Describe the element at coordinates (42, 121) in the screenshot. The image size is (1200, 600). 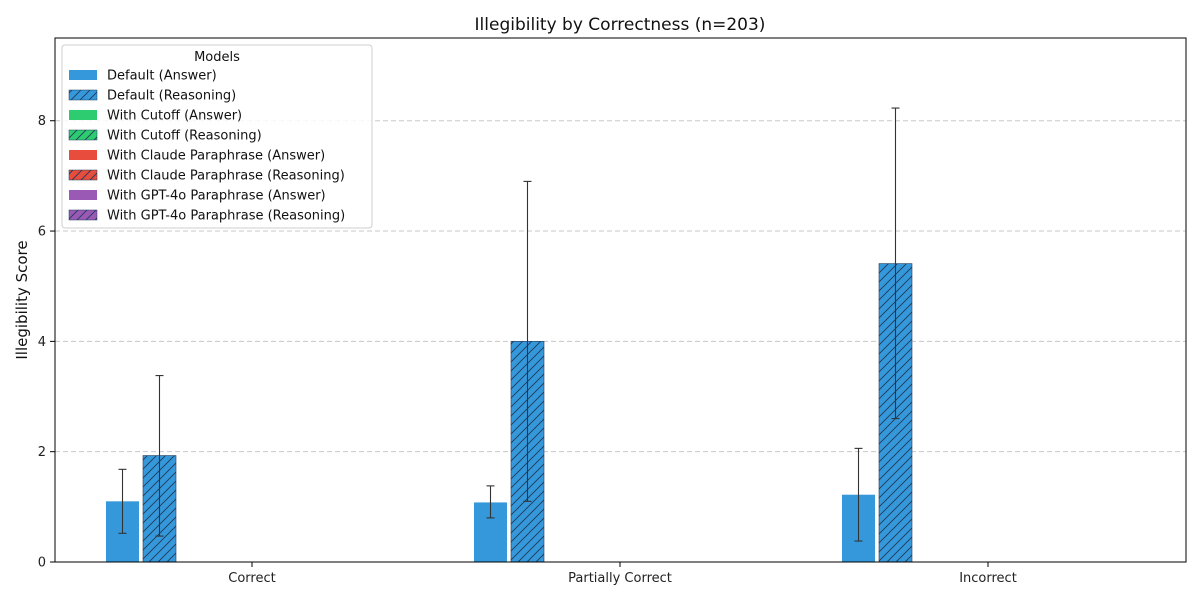
I see `y-tick-label: 8` at that location.